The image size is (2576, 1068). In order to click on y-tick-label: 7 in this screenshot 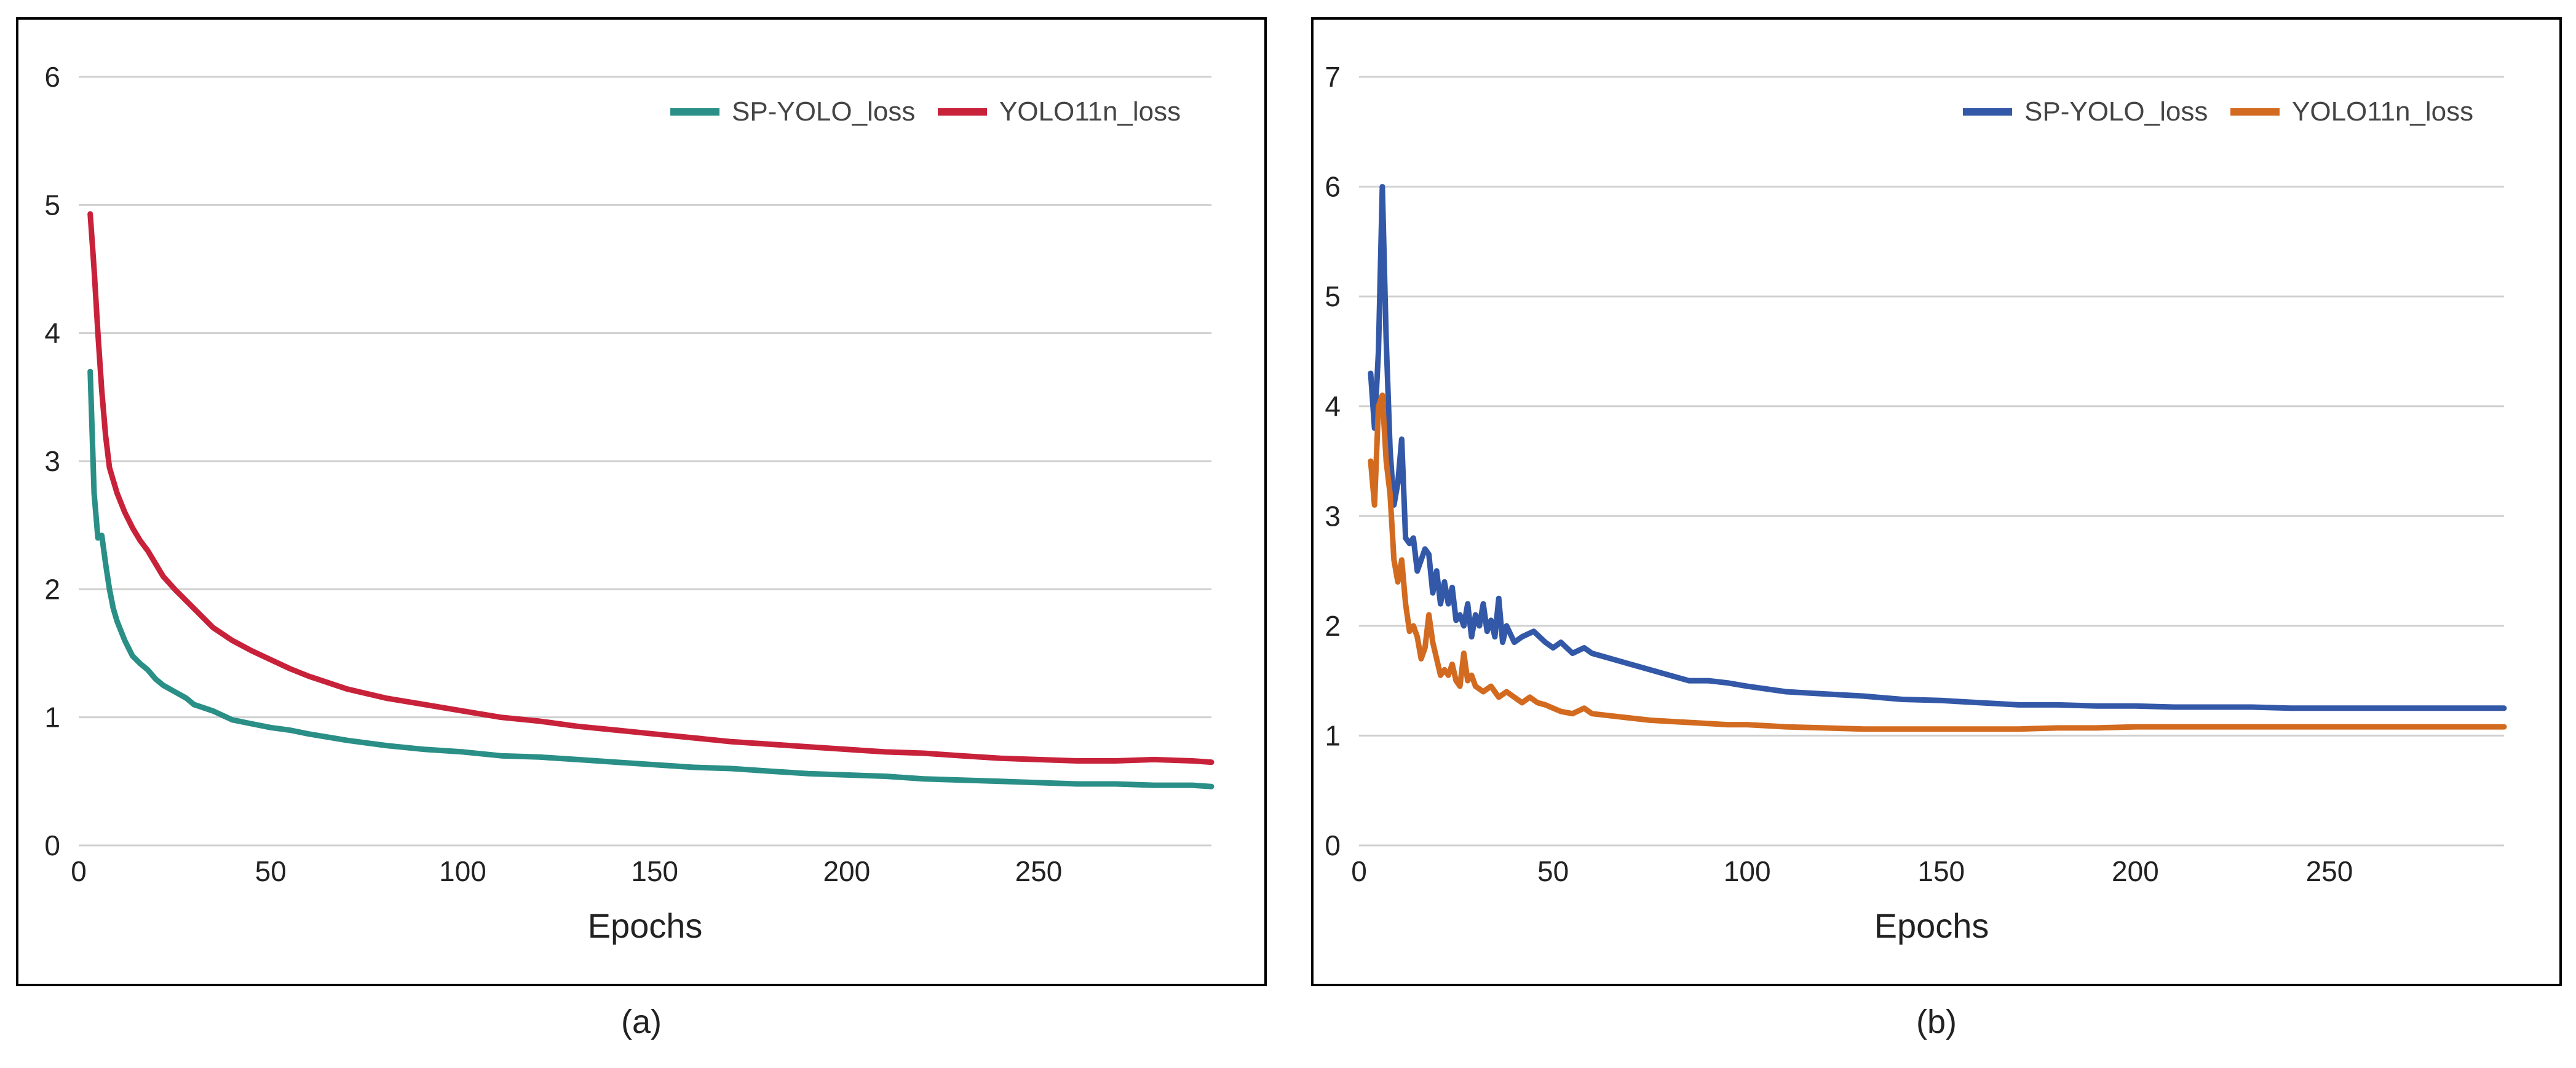, I will do `click(1333, 77)`.